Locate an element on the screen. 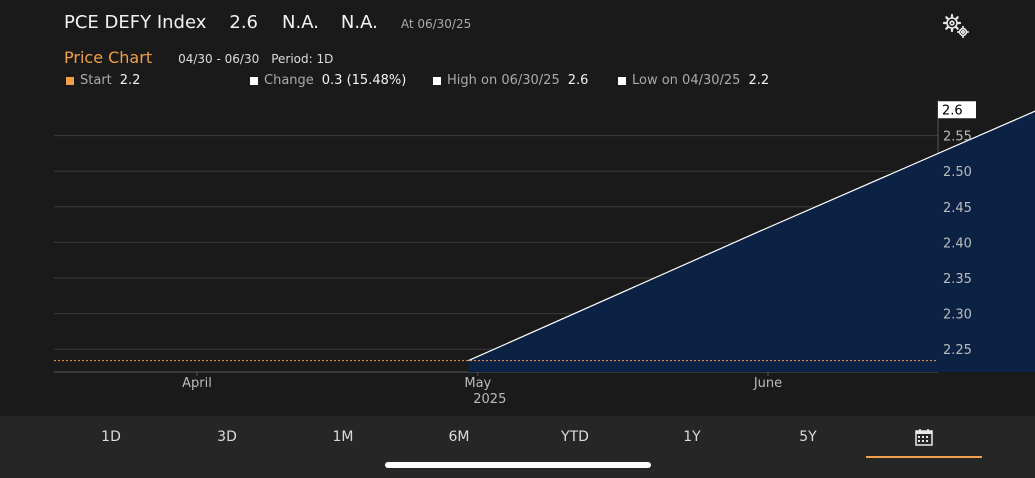 Image resolution: width=1035 pixels, height=478 pixels. y-tick-label: 2.35 is located at coordinates (957, 279).